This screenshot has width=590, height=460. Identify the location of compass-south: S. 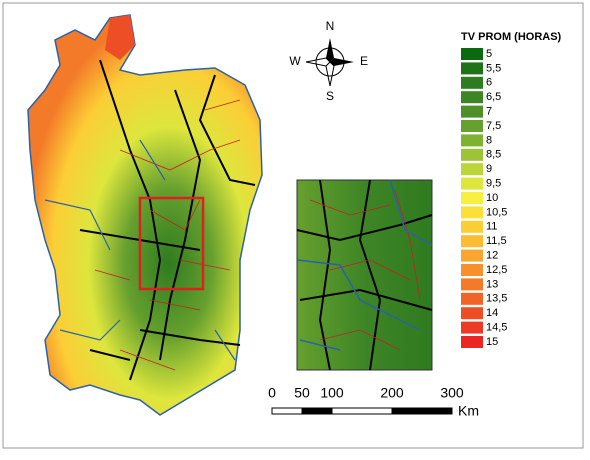
(330, 96).